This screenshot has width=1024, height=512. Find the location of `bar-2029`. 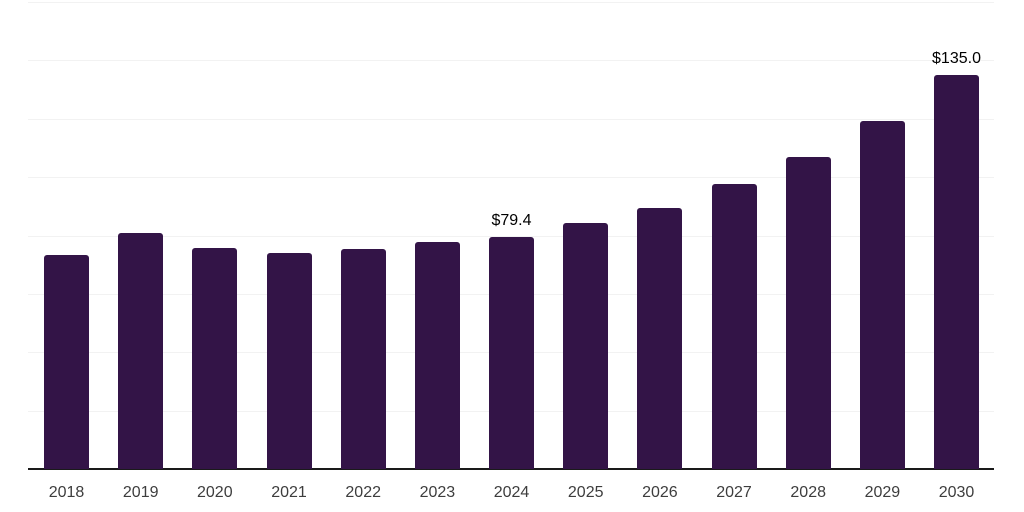

bar-2029 is located at coordinates (882, 295).